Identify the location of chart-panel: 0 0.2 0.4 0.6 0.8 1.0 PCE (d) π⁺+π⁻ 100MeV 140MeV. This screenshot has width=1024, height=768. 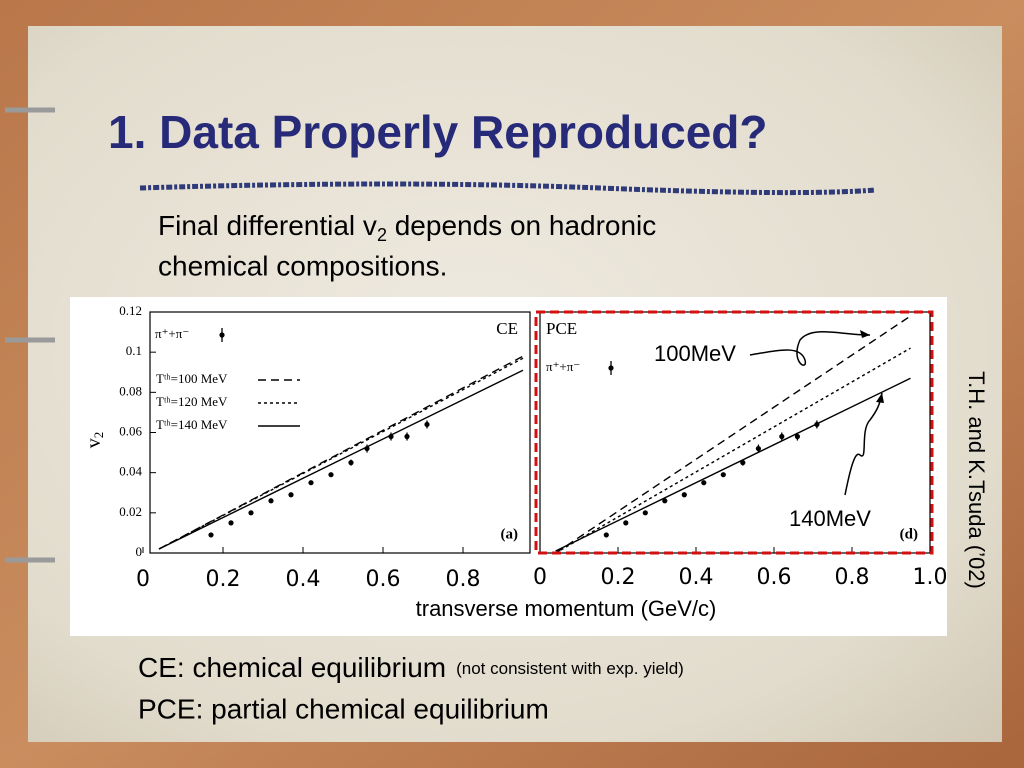
(740, 450).